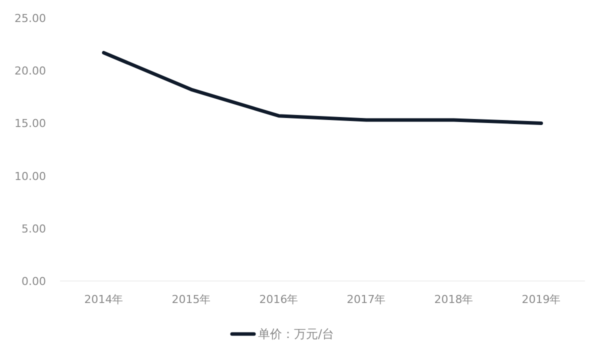 This screenshot has width=600, height=360. What do you see at coordinates (34, 281) in the screenshot?
I see `y-tick-label: 0.00` at bounding box center [34, 281].